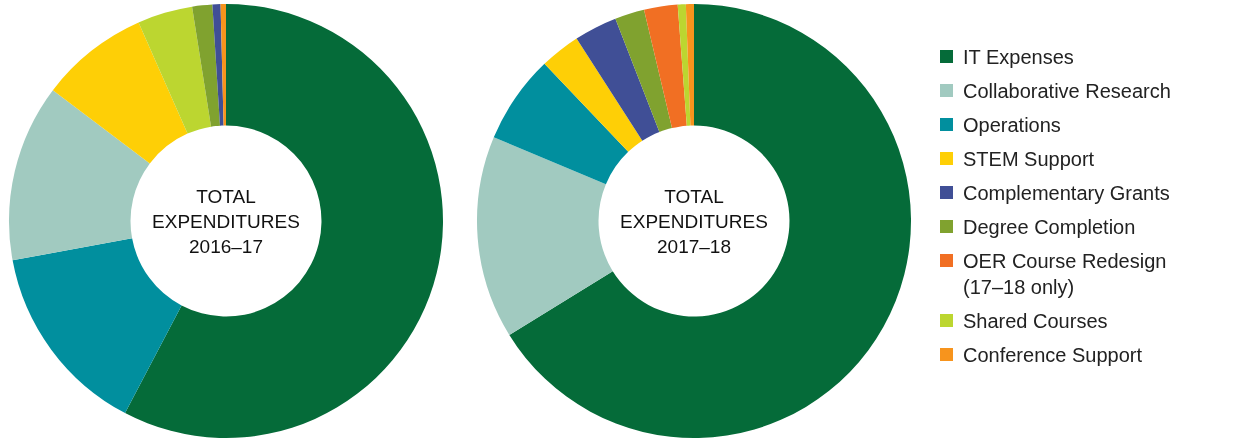 Image resolution: width=1237 pixels, height=442 pixels. Describe the element at coordinates (1035, 321) in the screenshot. I see `legend-label: Shared Courses` at that location.